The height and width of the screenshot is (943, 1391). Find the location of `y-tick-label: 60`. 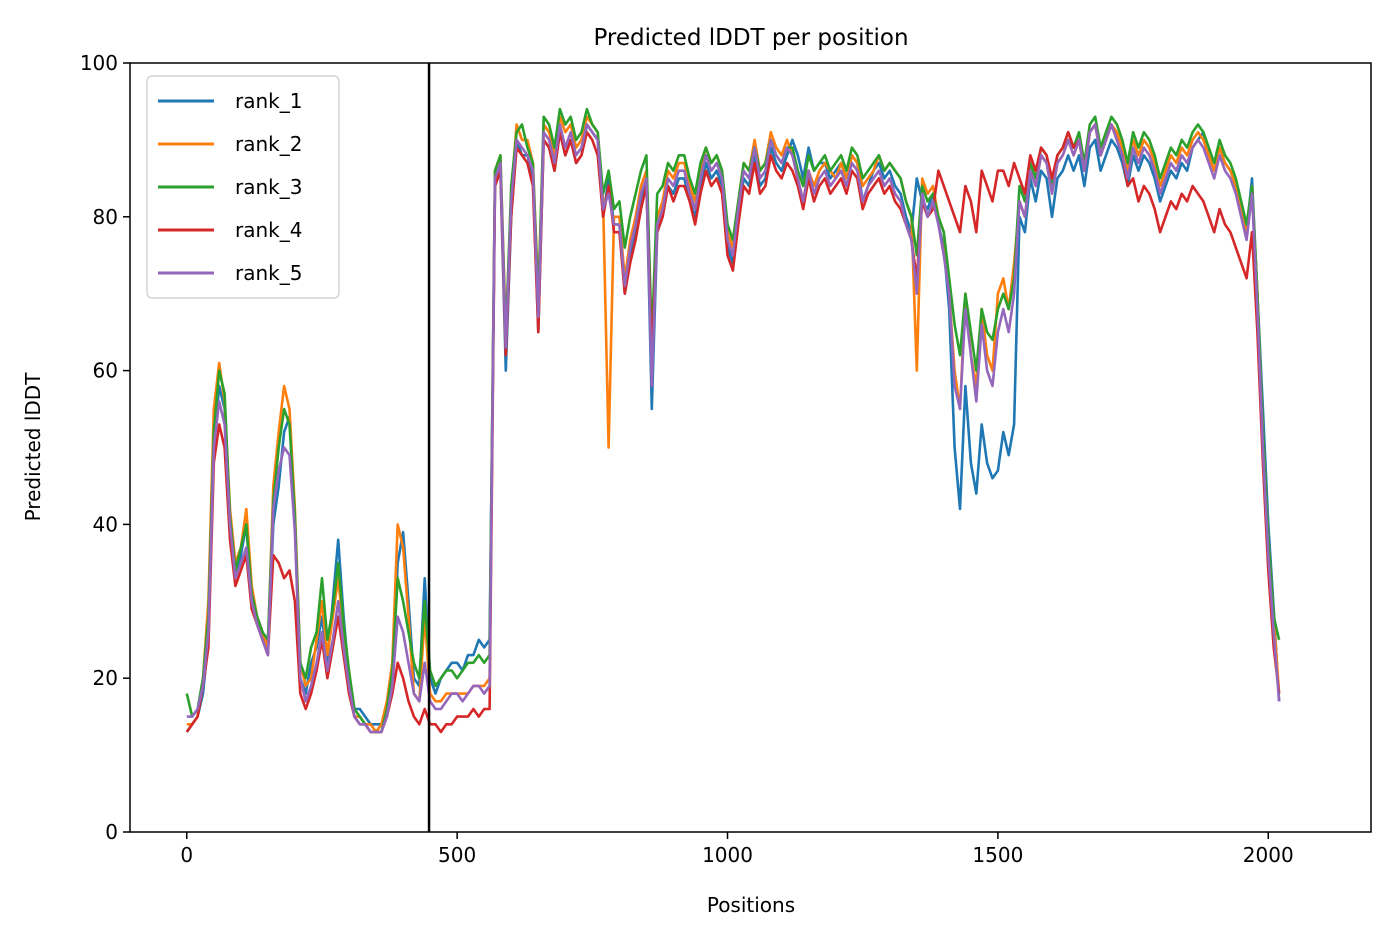

y-tick-label: 60 is located at coordinates (105, 371).